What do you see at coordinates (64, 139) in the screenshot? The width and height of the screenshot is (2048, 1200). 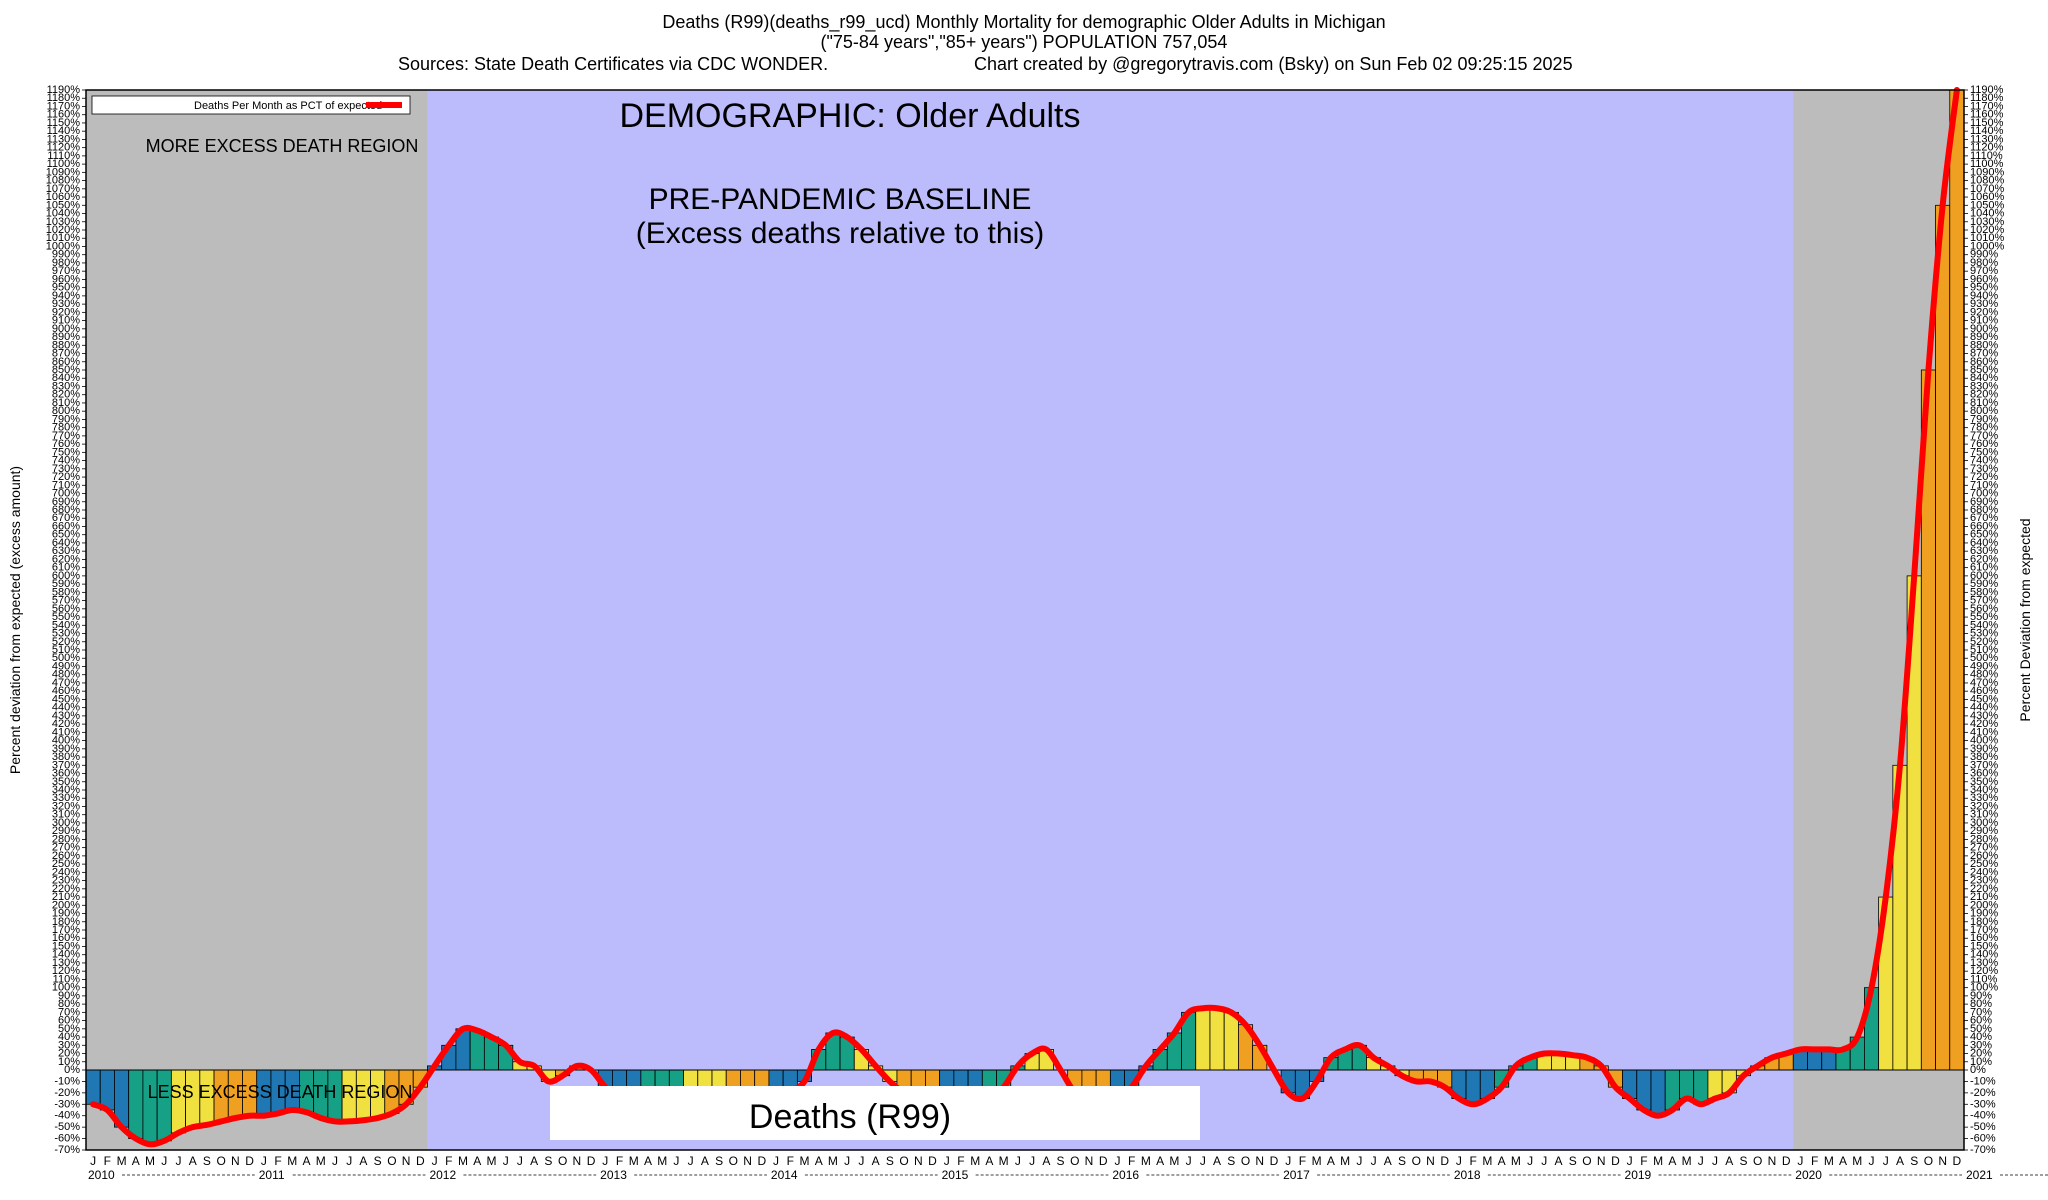 I see `y-tick-label-left: 1130%` at bounding box center [64, 139].